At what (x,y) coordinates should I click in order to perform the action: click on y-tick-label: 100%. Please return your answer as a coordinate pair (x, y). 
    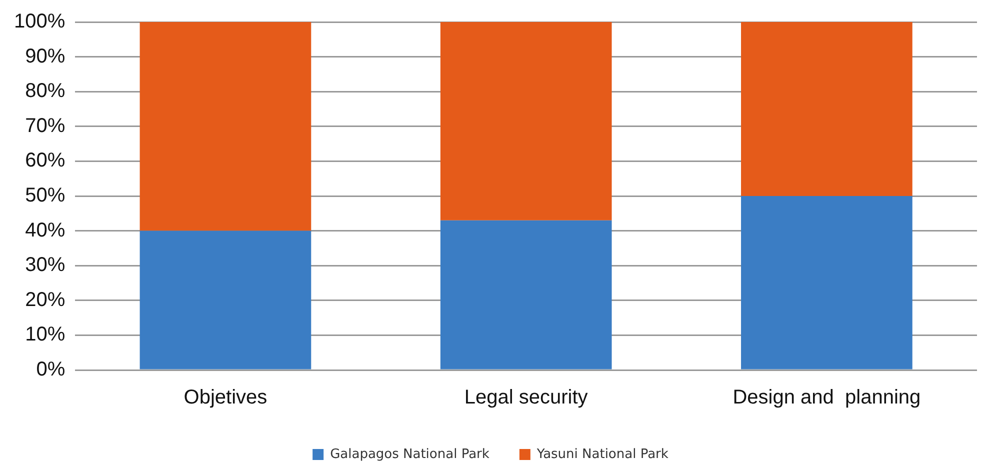
    Looking at the image, I should click on (40, 21).